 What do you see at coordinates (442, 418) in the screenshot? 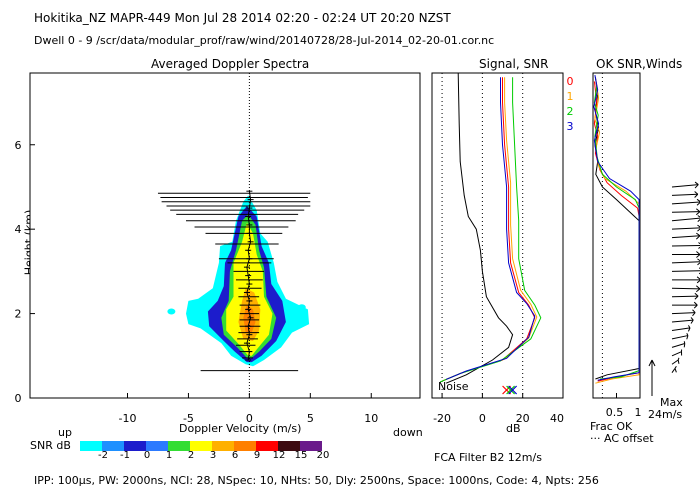
I see `signal-xtick-label: -20` at bounding box center [442, 418].